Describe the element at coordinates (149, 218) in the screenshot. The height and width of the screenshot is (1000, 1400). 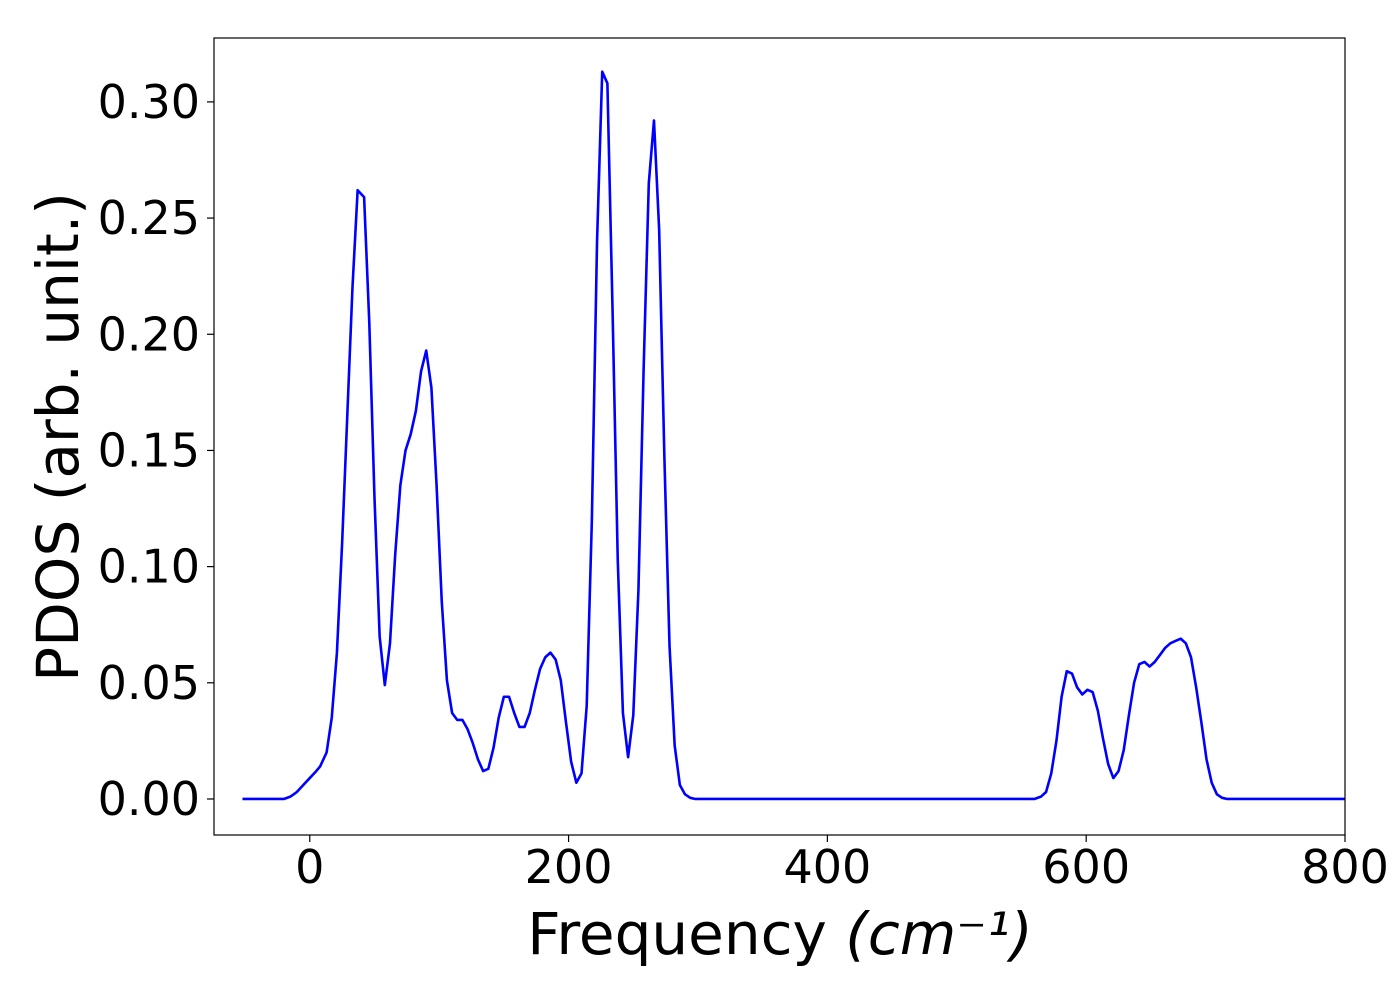
I see `y-tick-label: 0.25` at that location.